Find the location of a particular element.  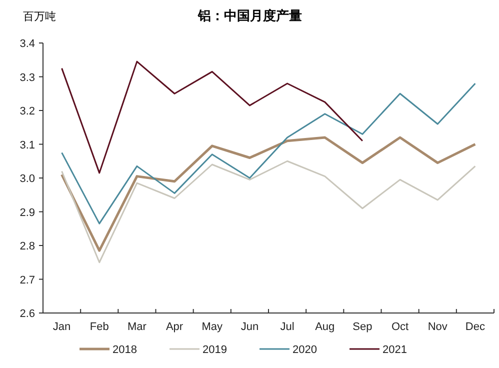

y-tick-label: 3.2 is located at coordinates (27, 112).